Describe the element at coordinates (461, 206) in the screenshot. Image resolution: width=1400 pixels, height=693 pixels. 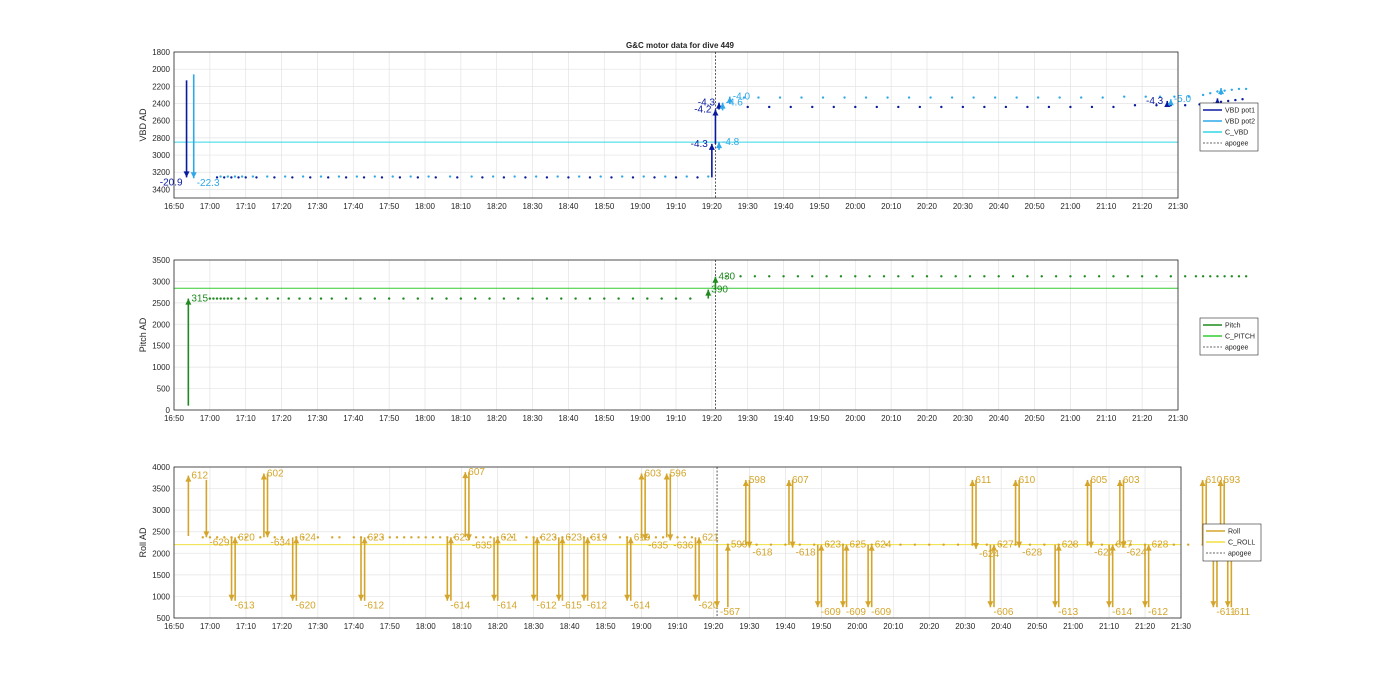
I see `x-tick-label: 18:10` at that location.